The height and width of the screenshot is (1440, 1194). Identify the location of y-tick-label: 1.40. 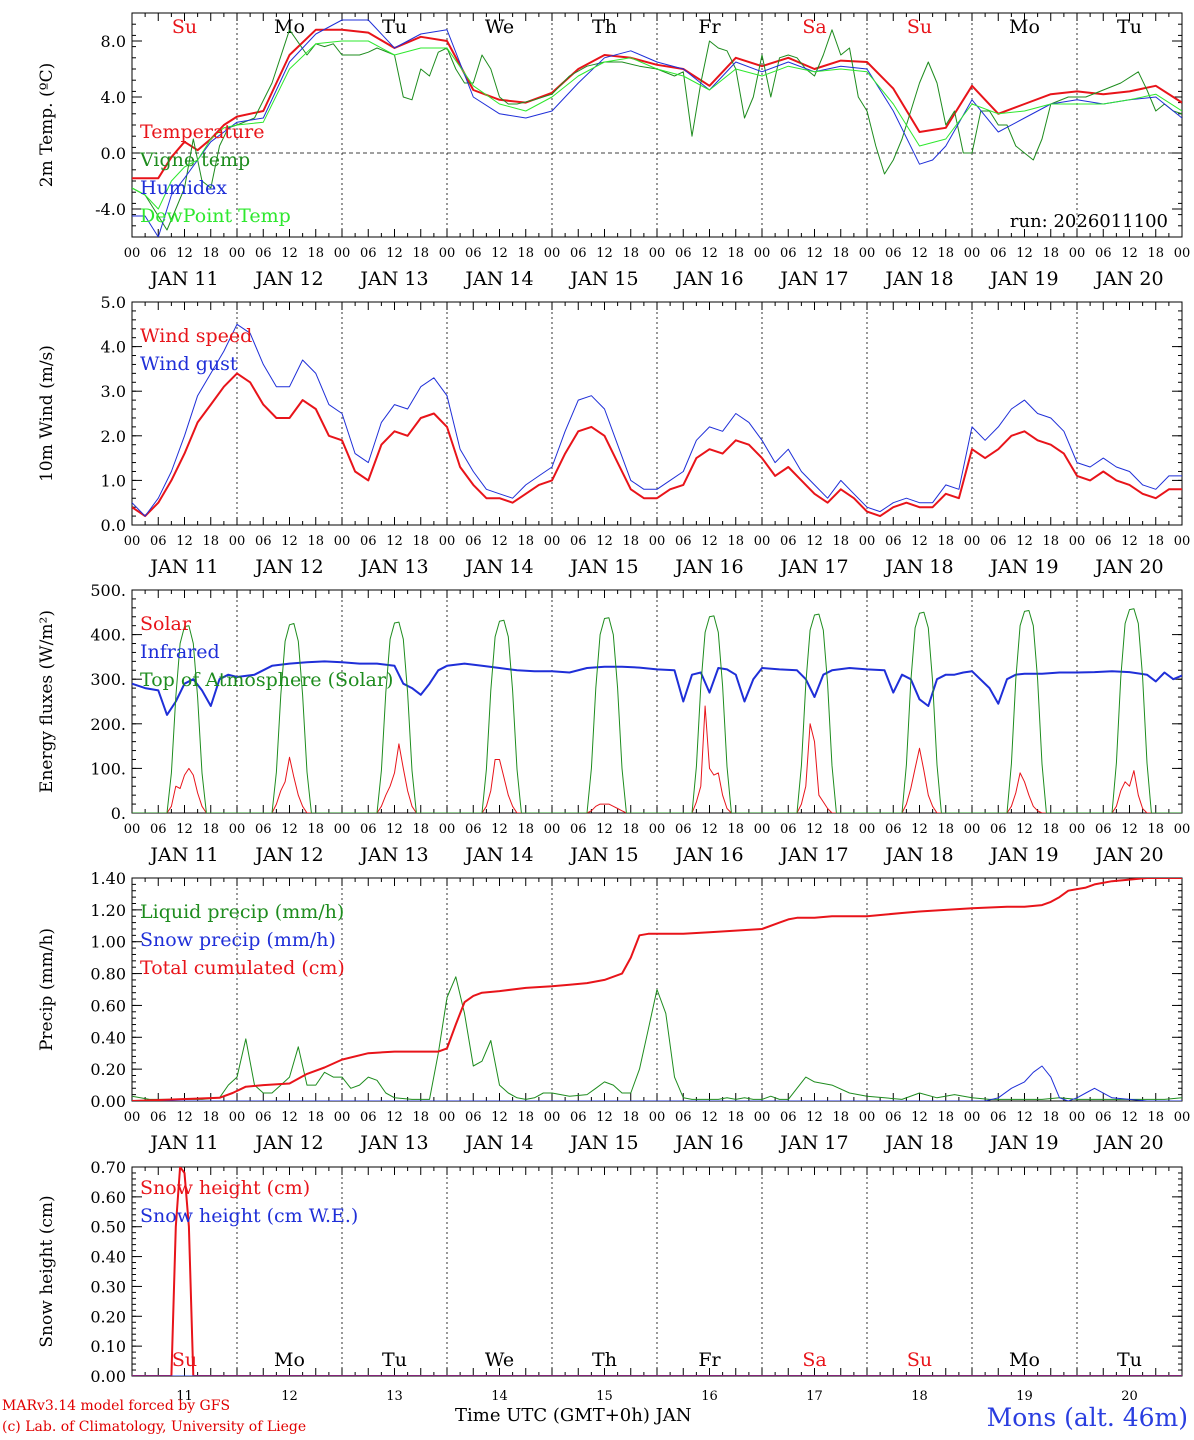
(108, 878).